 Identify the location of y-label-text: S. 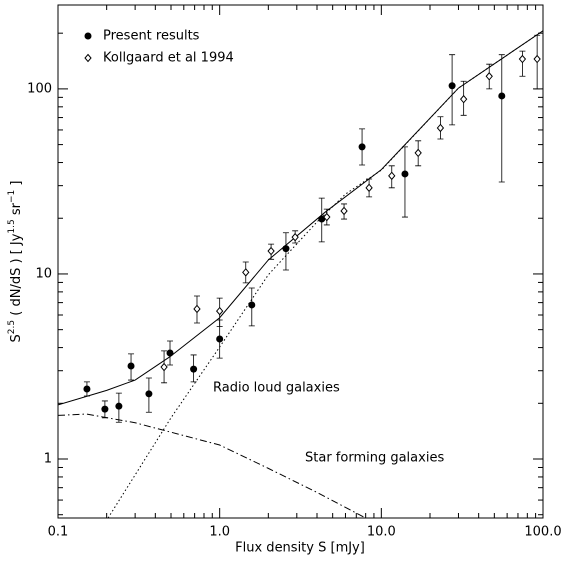
(16, 338).